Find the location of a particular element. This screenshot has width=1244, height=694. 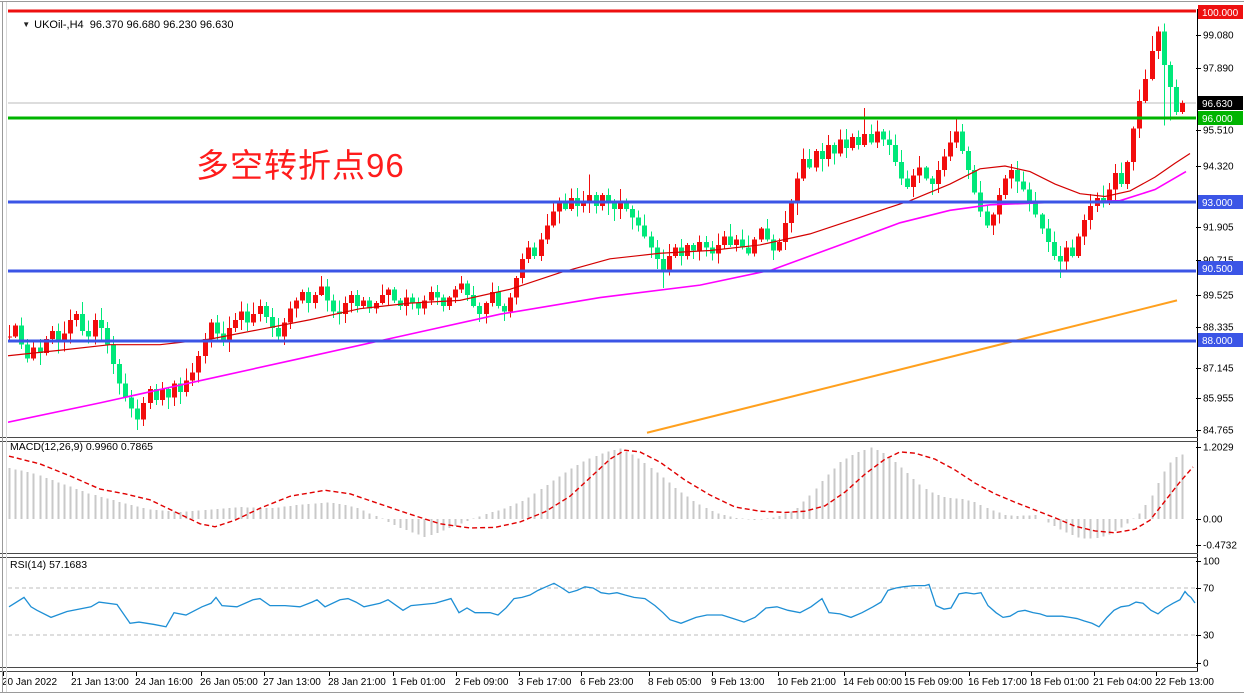

svg-text: 89.525 is located at coordinates (1218, 296).